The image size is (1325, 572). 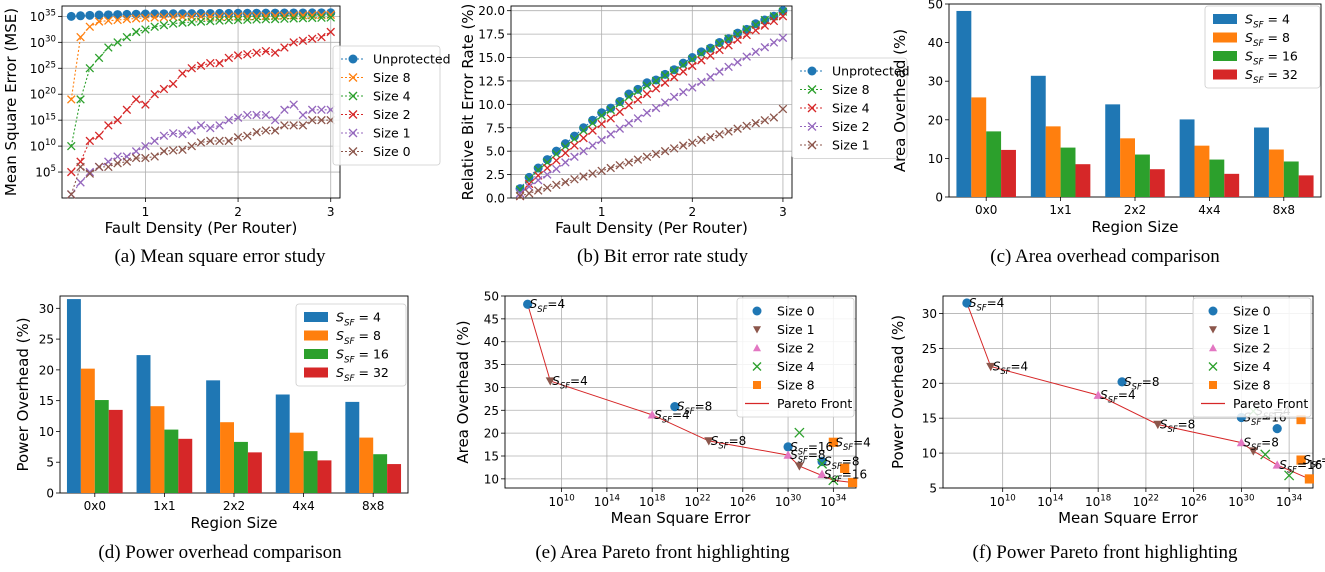 What do you see at coordinates (929, 314) in the screenshot?
I see `y-tick-label: 30` at bounding box center [929, 314].